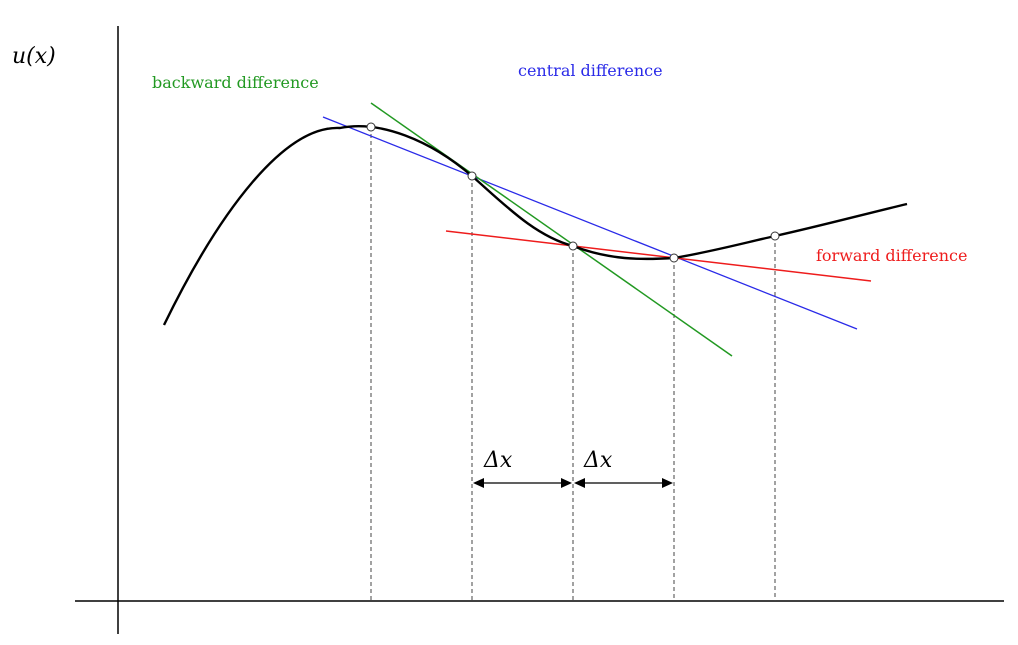  I want to click on backward-difference-label: backward difference, so click(235, 82).